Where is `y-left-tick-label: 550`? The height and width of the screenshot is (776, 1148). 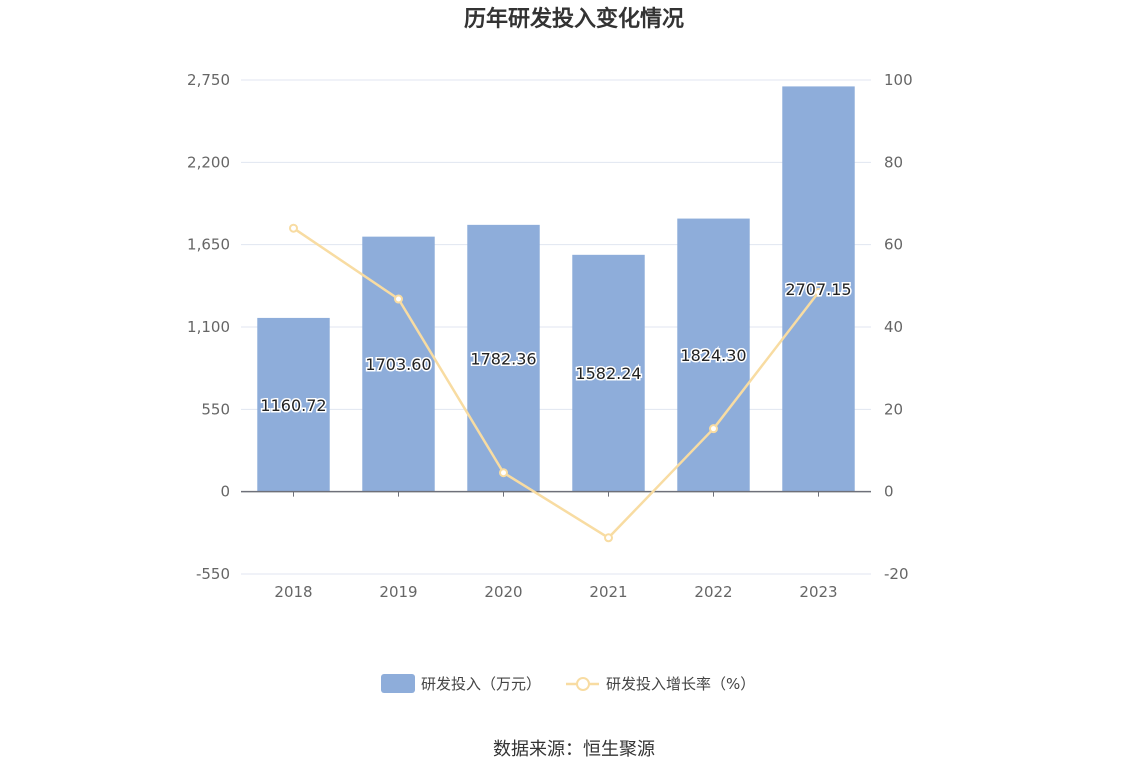 y-left-tick-label: 550 is located at coordinates (215, 409).